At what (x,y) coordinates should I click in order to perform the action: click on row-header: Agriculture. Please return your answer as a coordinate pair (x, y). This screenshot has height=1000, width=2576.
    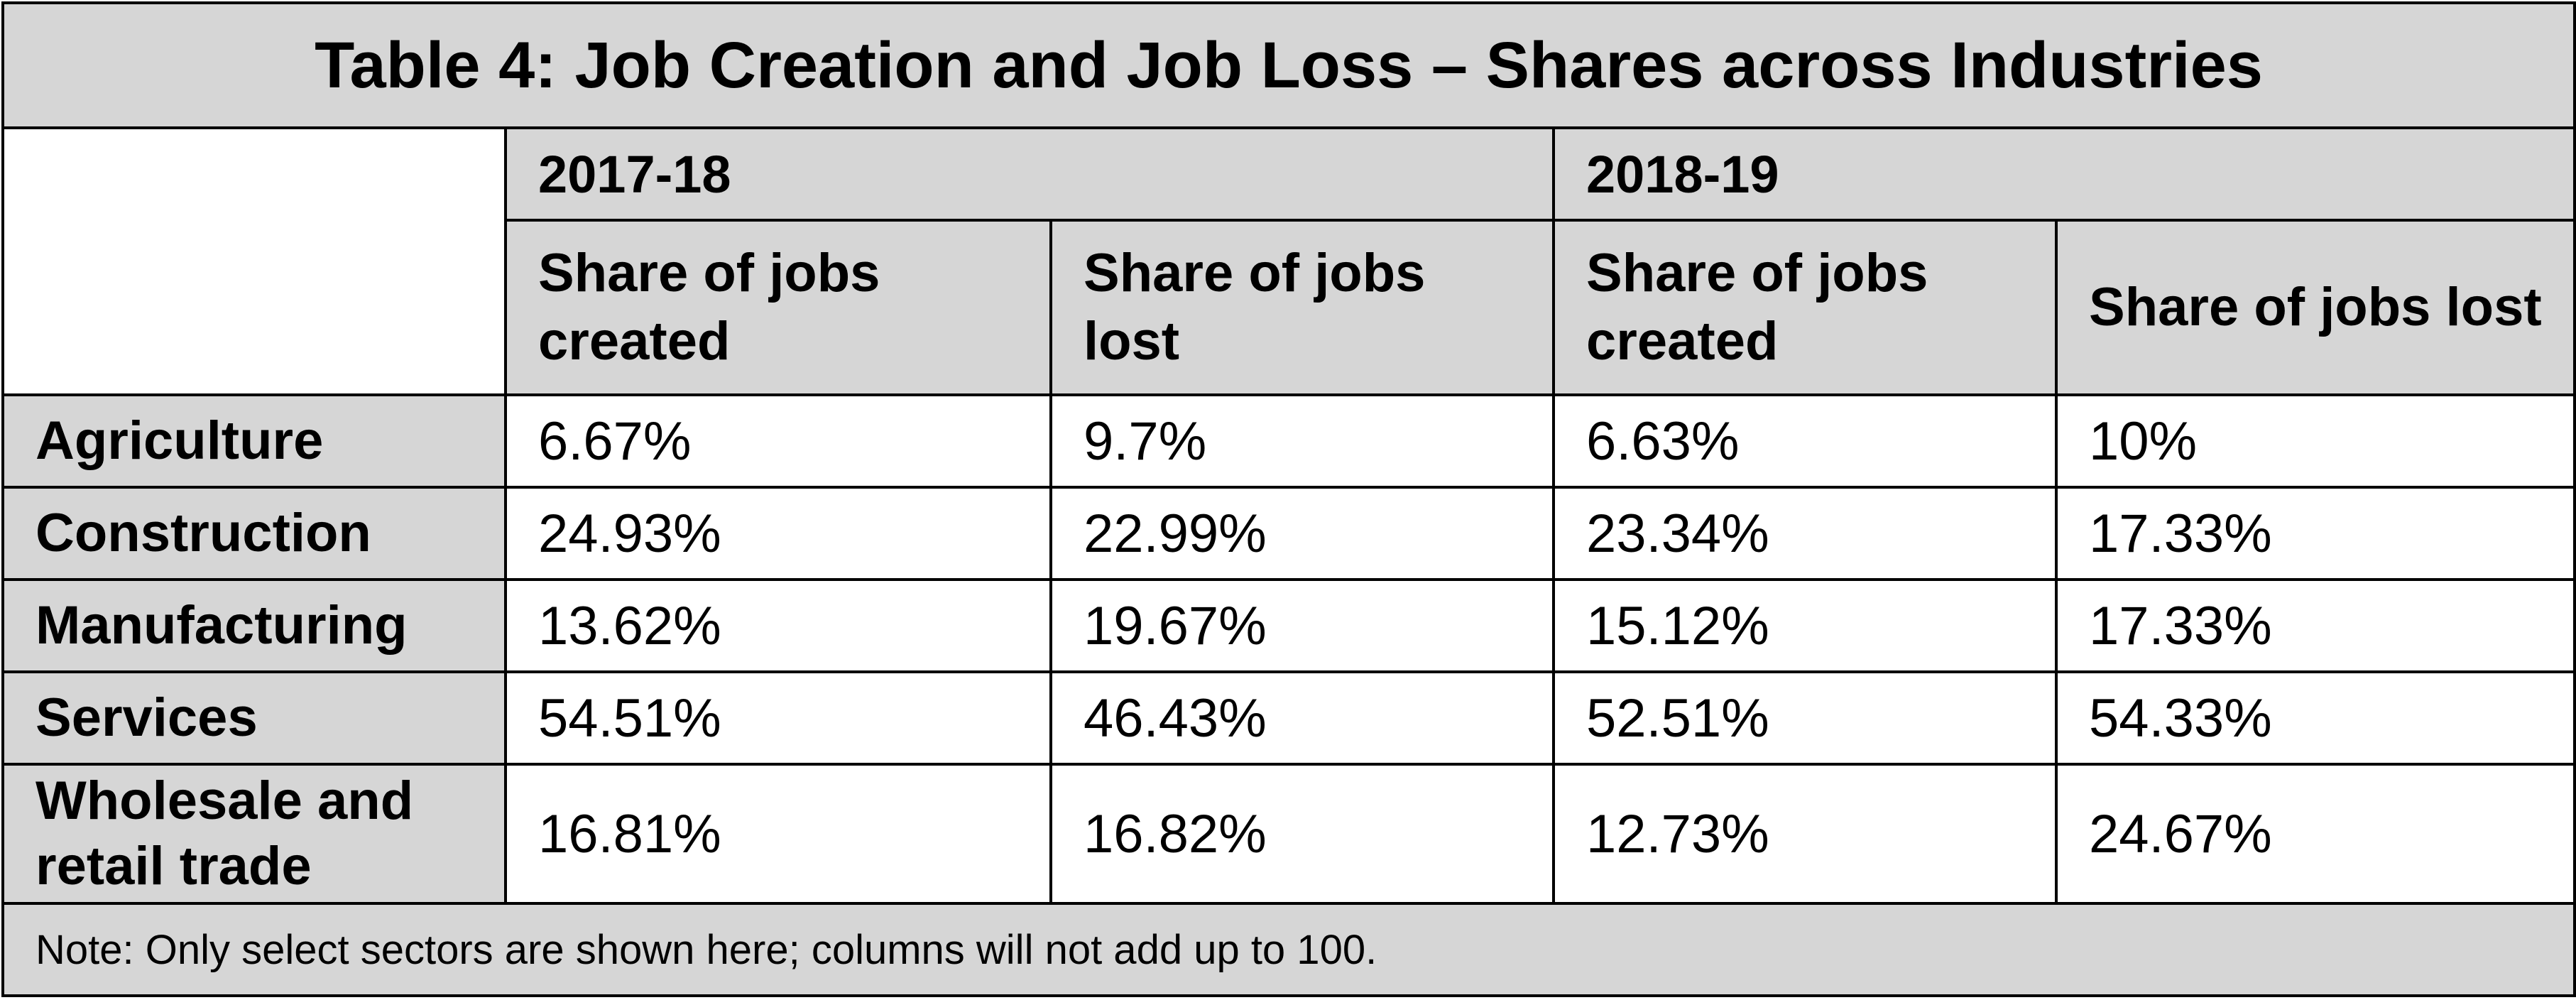
    Looking at the image, I should click on (254, 441).